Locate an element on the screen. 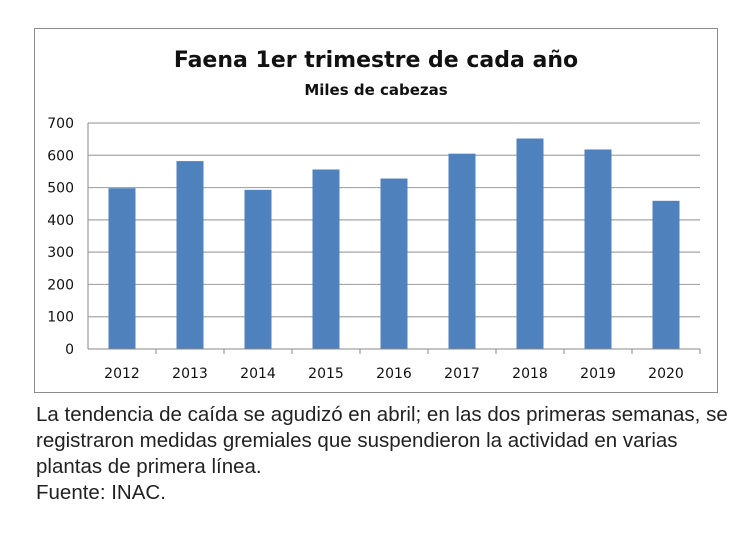  bar-2020 is located at coordinates (666, 274).